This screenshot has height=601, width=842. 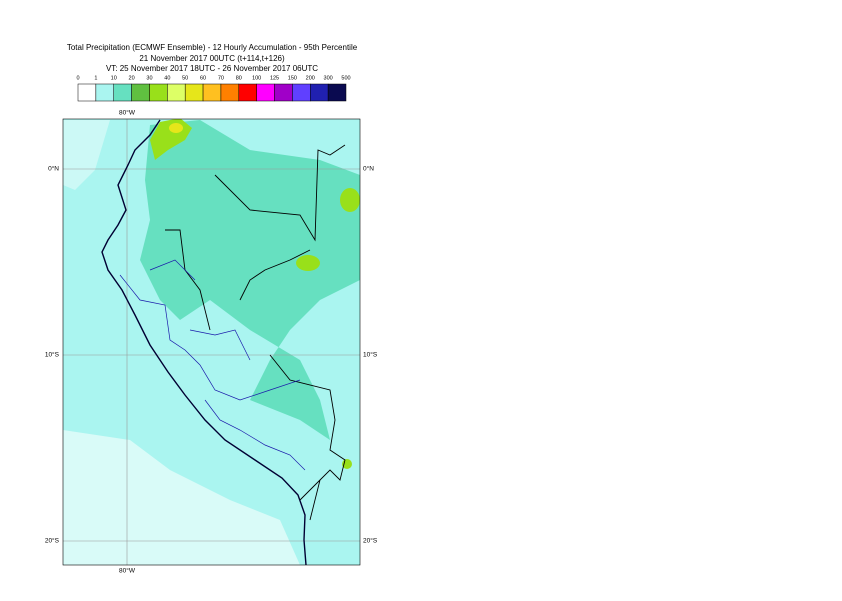 I want to click on colorbar-tick-label: 200, so click(x=310, y=78).